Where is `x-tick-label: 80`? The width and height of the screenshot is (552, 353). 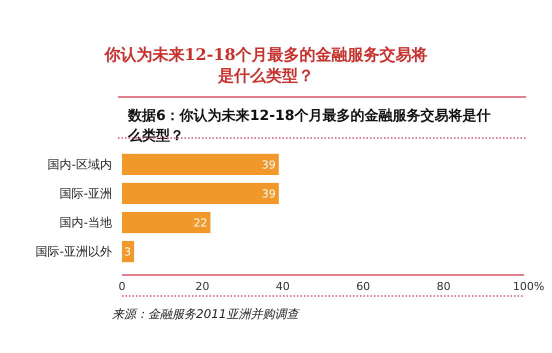 x-tick-label: 80 is located at coordinates (443, 286).